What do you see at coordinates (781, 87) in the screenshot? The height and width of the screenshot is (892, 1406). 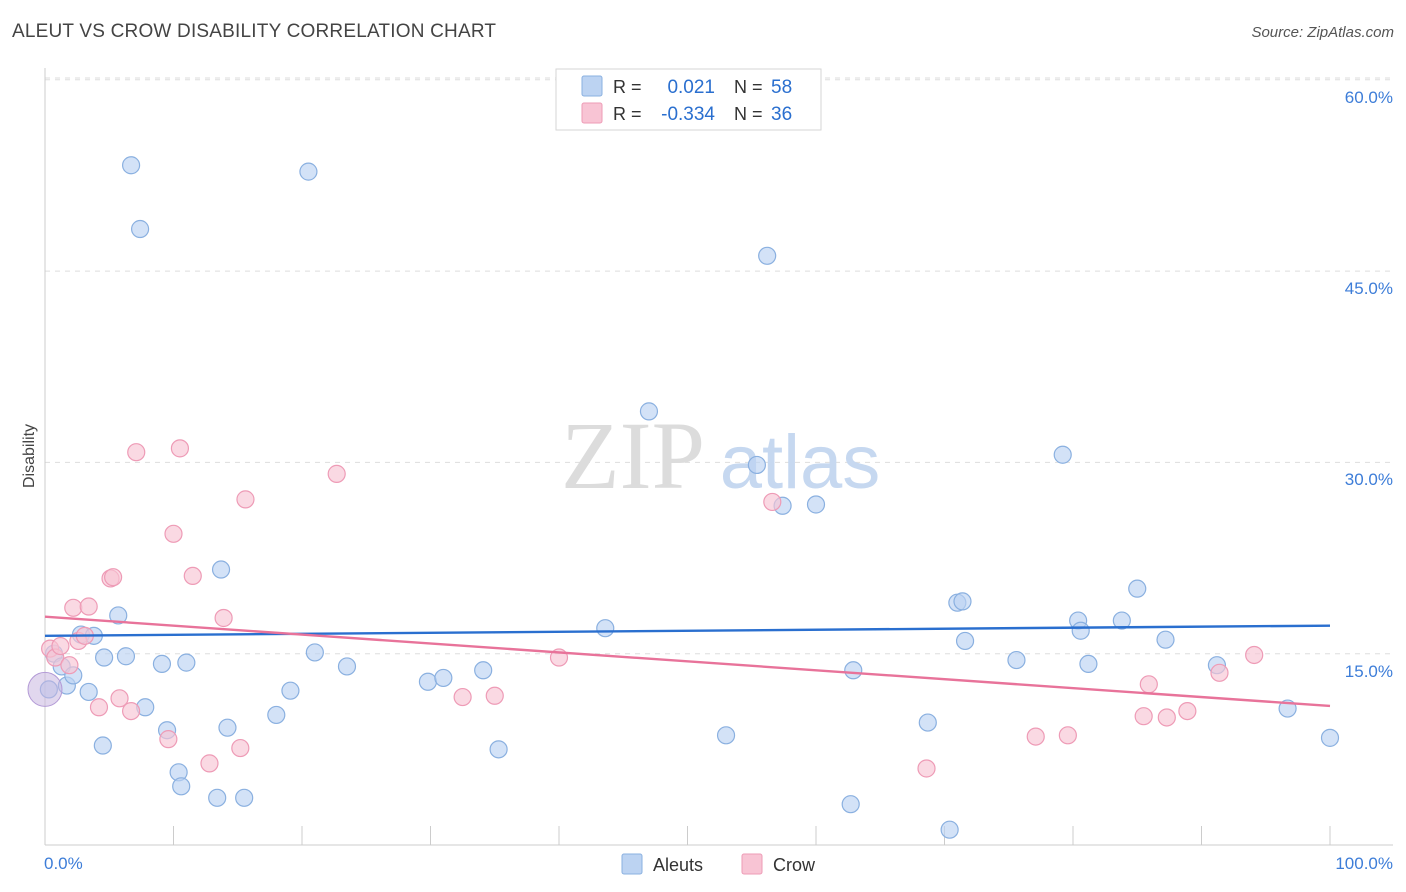 I see `legend-n-value: 58` at bounding box center [781, 87].